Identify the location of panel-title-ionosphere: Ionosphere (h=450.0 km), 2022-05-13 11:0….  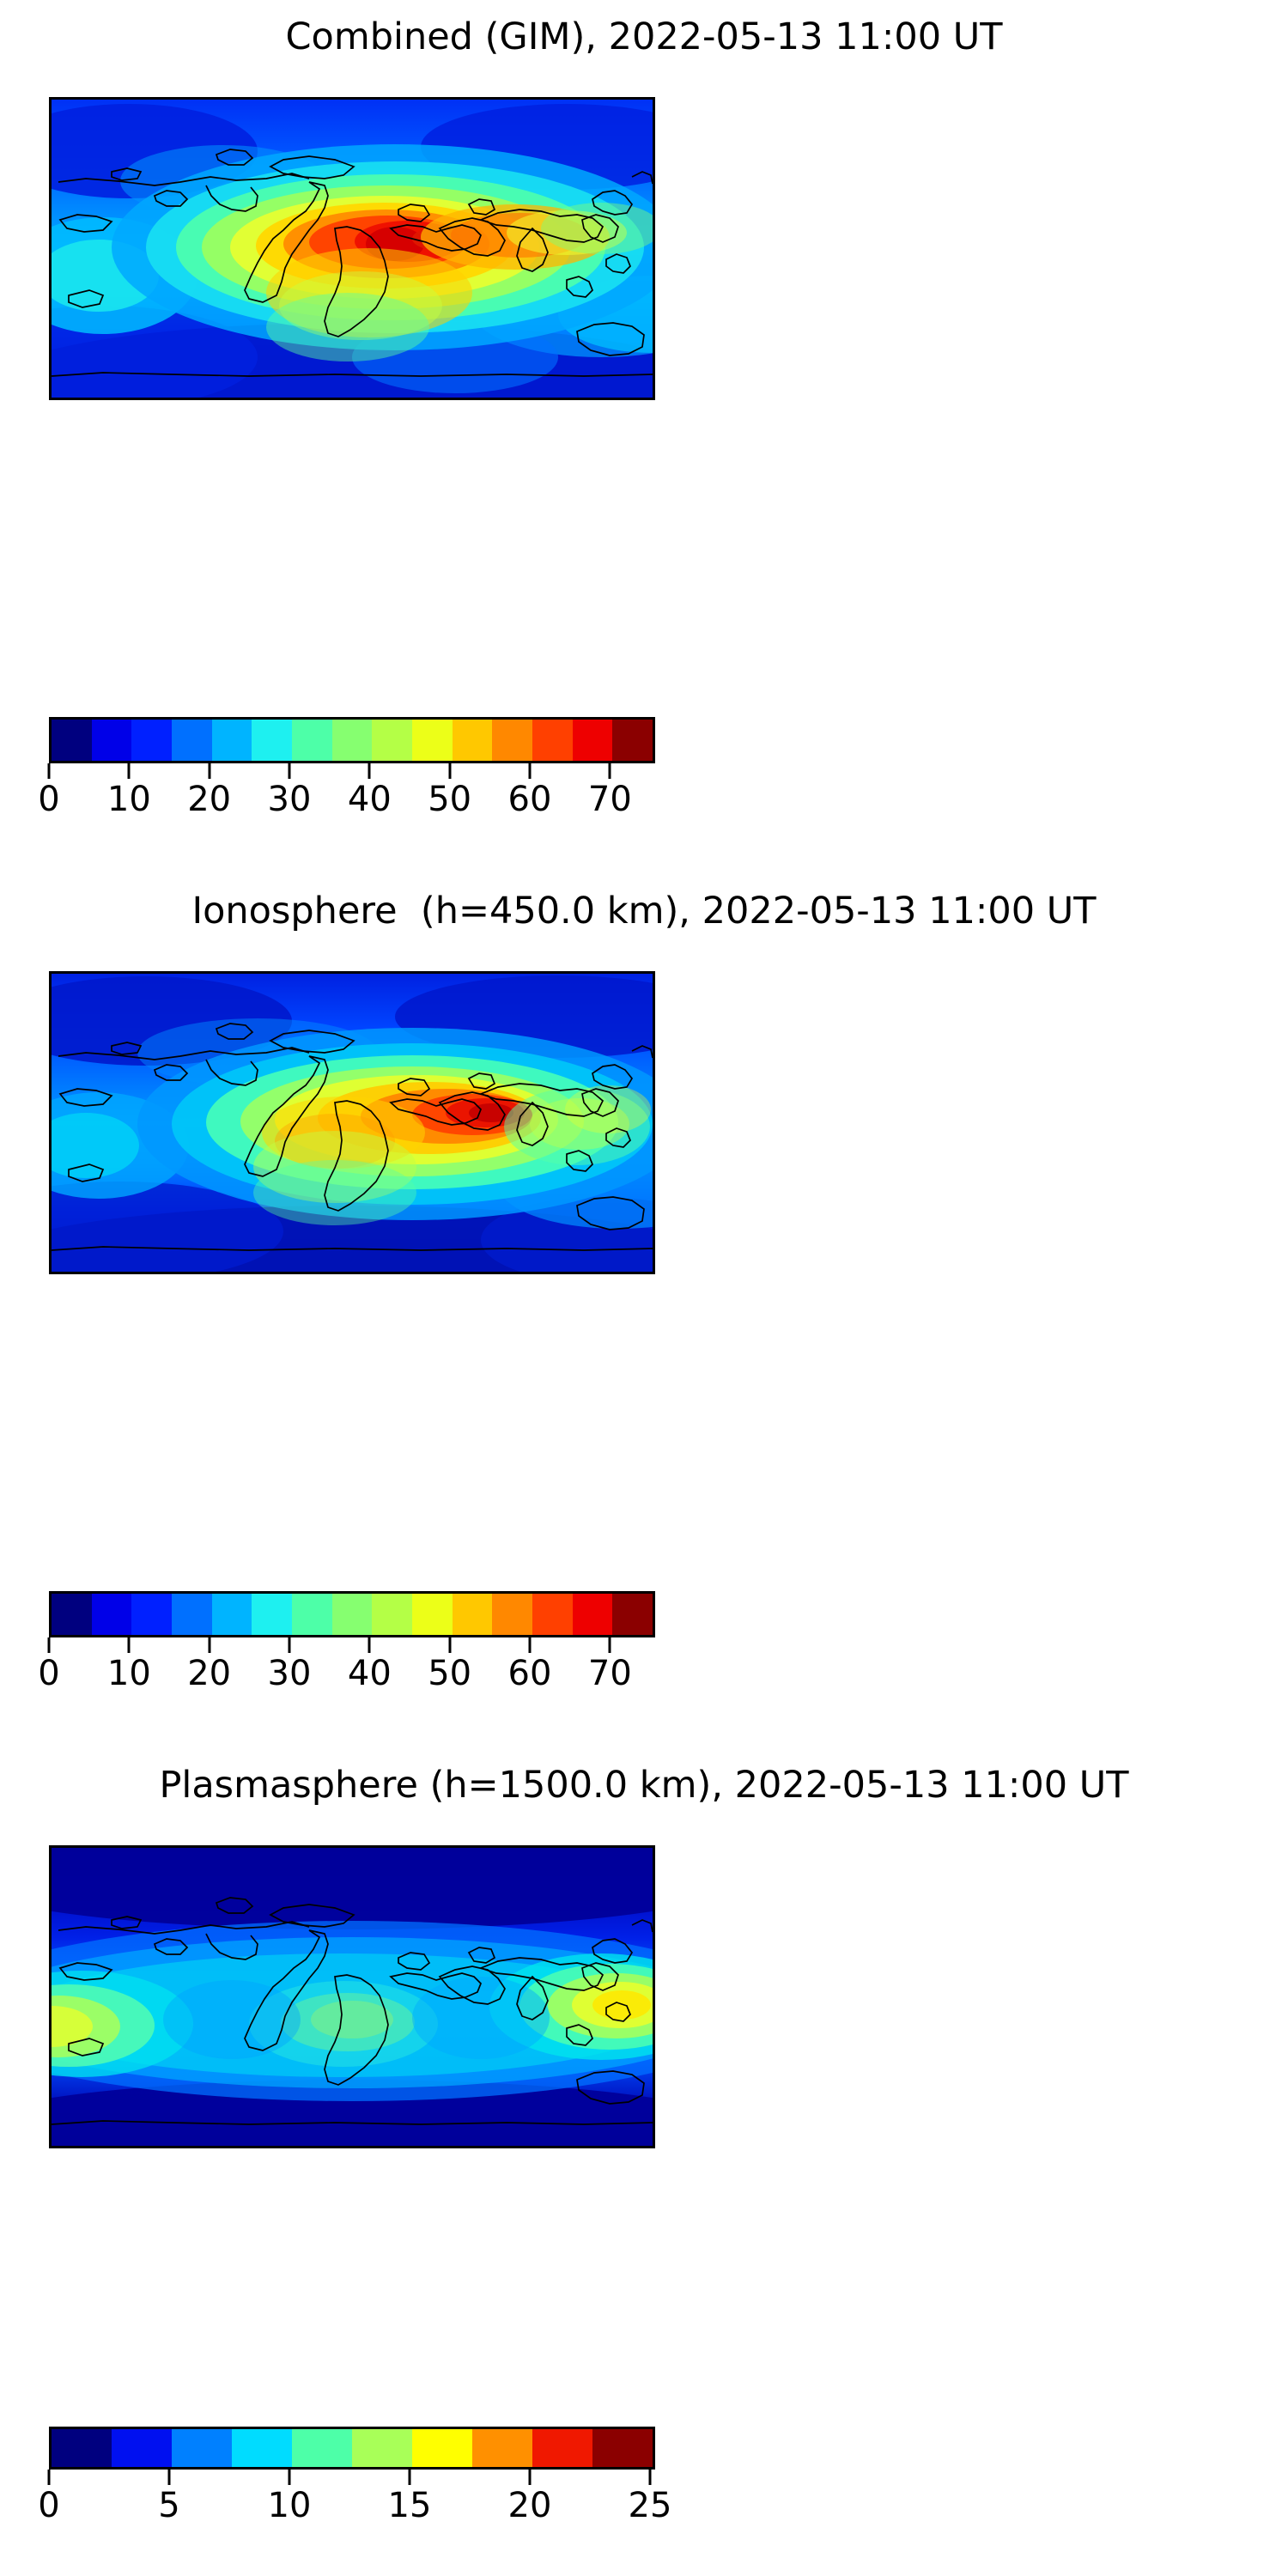
(644, 911).